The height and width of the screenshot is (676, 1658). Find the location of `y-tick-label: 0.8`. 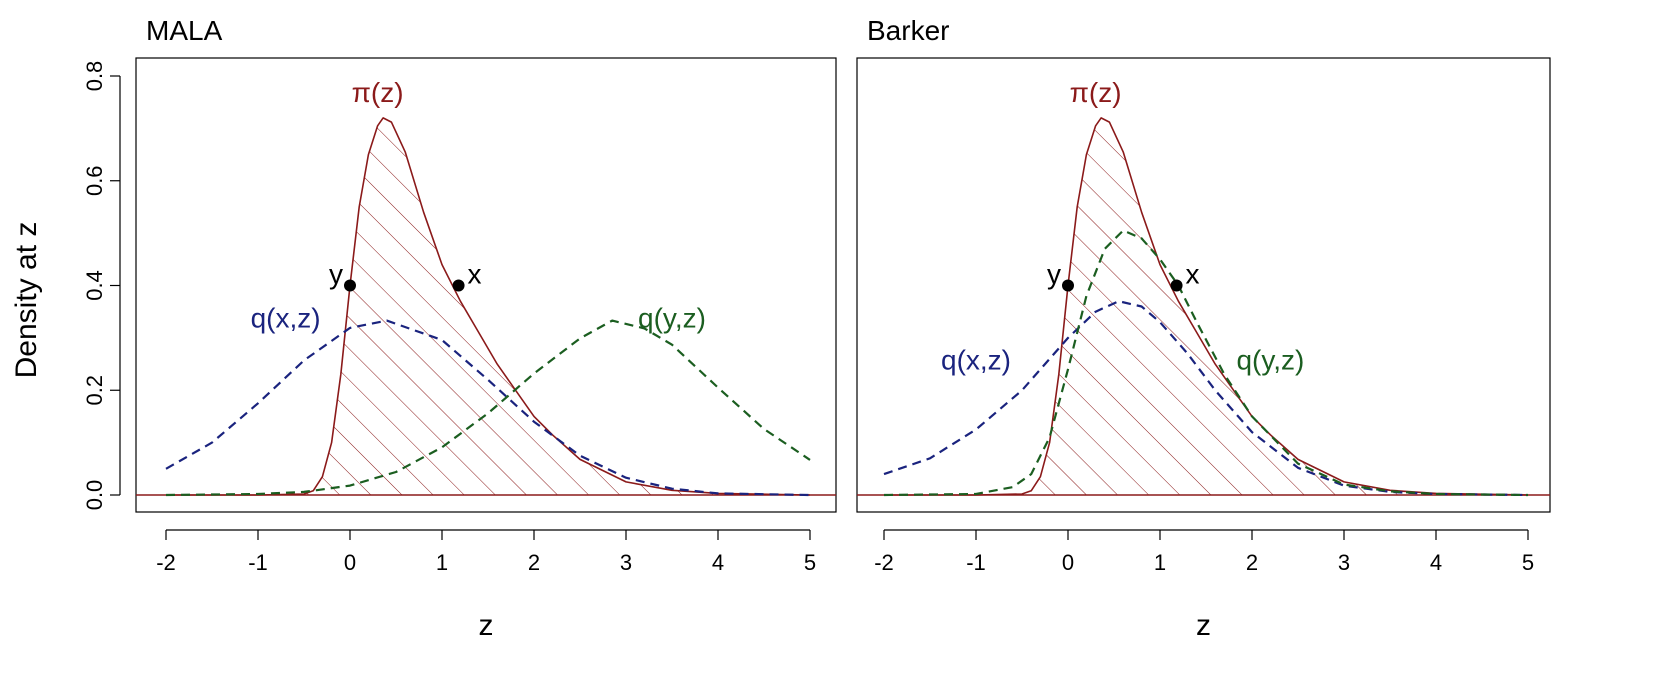

y-tick-label: 0.8 is located at coordinates (94, 76).